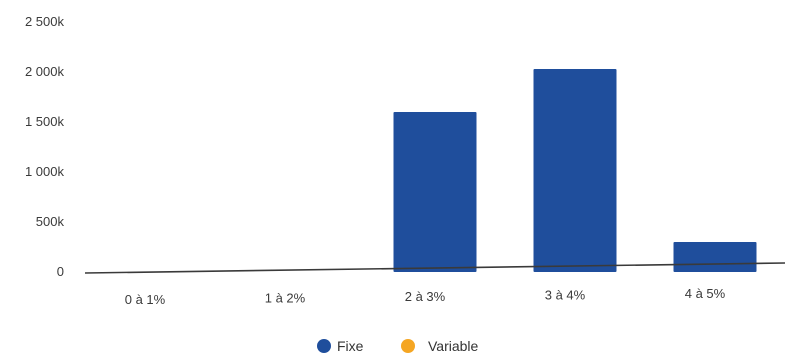  Describe the element at coordinates (453, 346) in the screenshot. I see `legend-label-variable: Variable` at that location.